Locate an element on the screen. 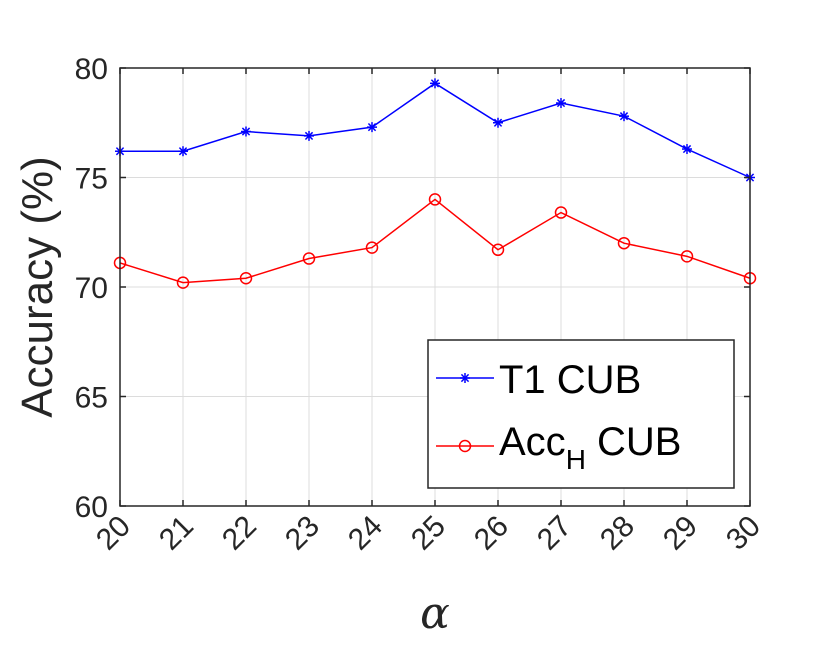 The height and width of the screenshot is (663, 829). x-tick-label: 29 is located at coordinates (680, 533).